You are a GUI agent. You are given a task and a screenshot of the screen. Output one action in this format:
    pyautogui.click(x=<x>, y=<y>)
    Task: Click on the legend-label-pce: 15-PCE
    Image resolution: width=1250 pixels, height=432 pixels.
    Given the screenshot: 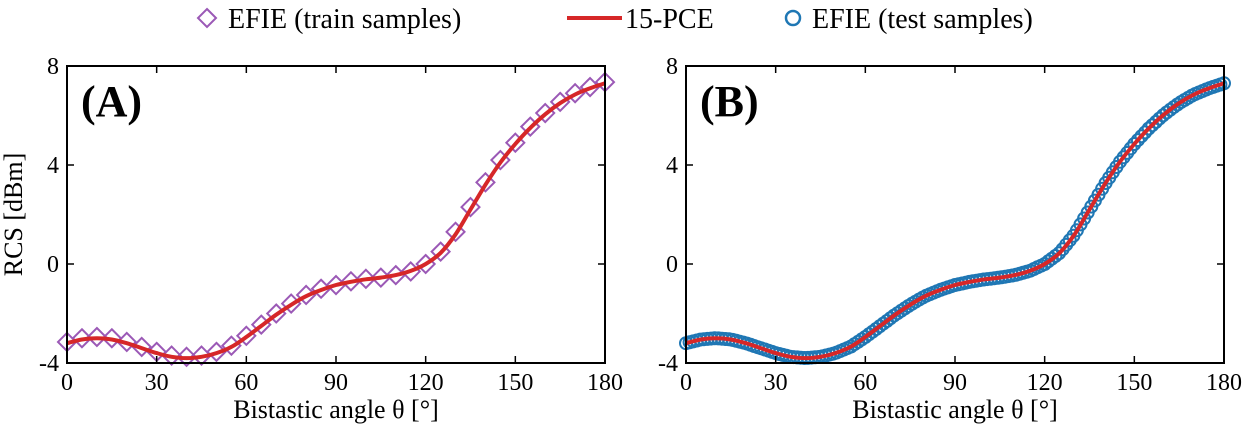 What is the action you would take?
    pyautogui.click(x=669, y=19)
    